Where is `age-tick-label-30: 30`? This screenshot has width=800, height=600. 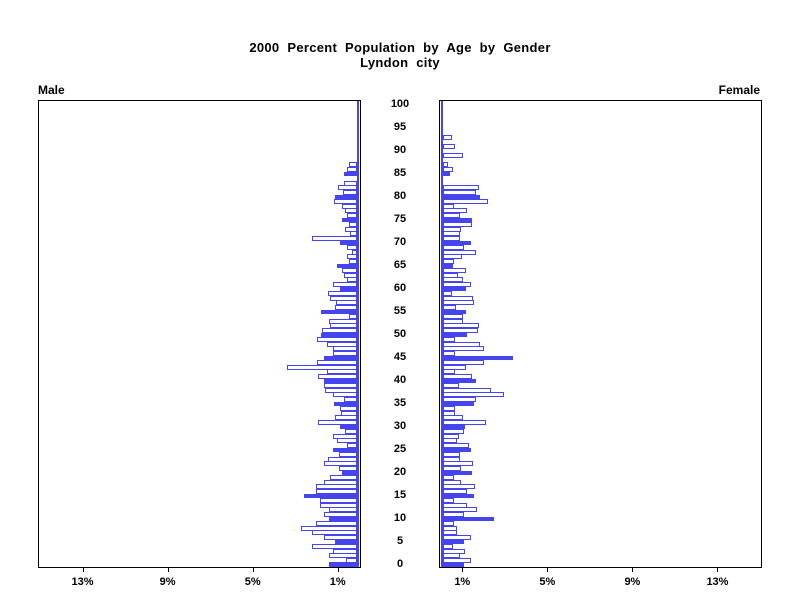 age-tick-label-30: 30 is located at coordinates (400, 425).